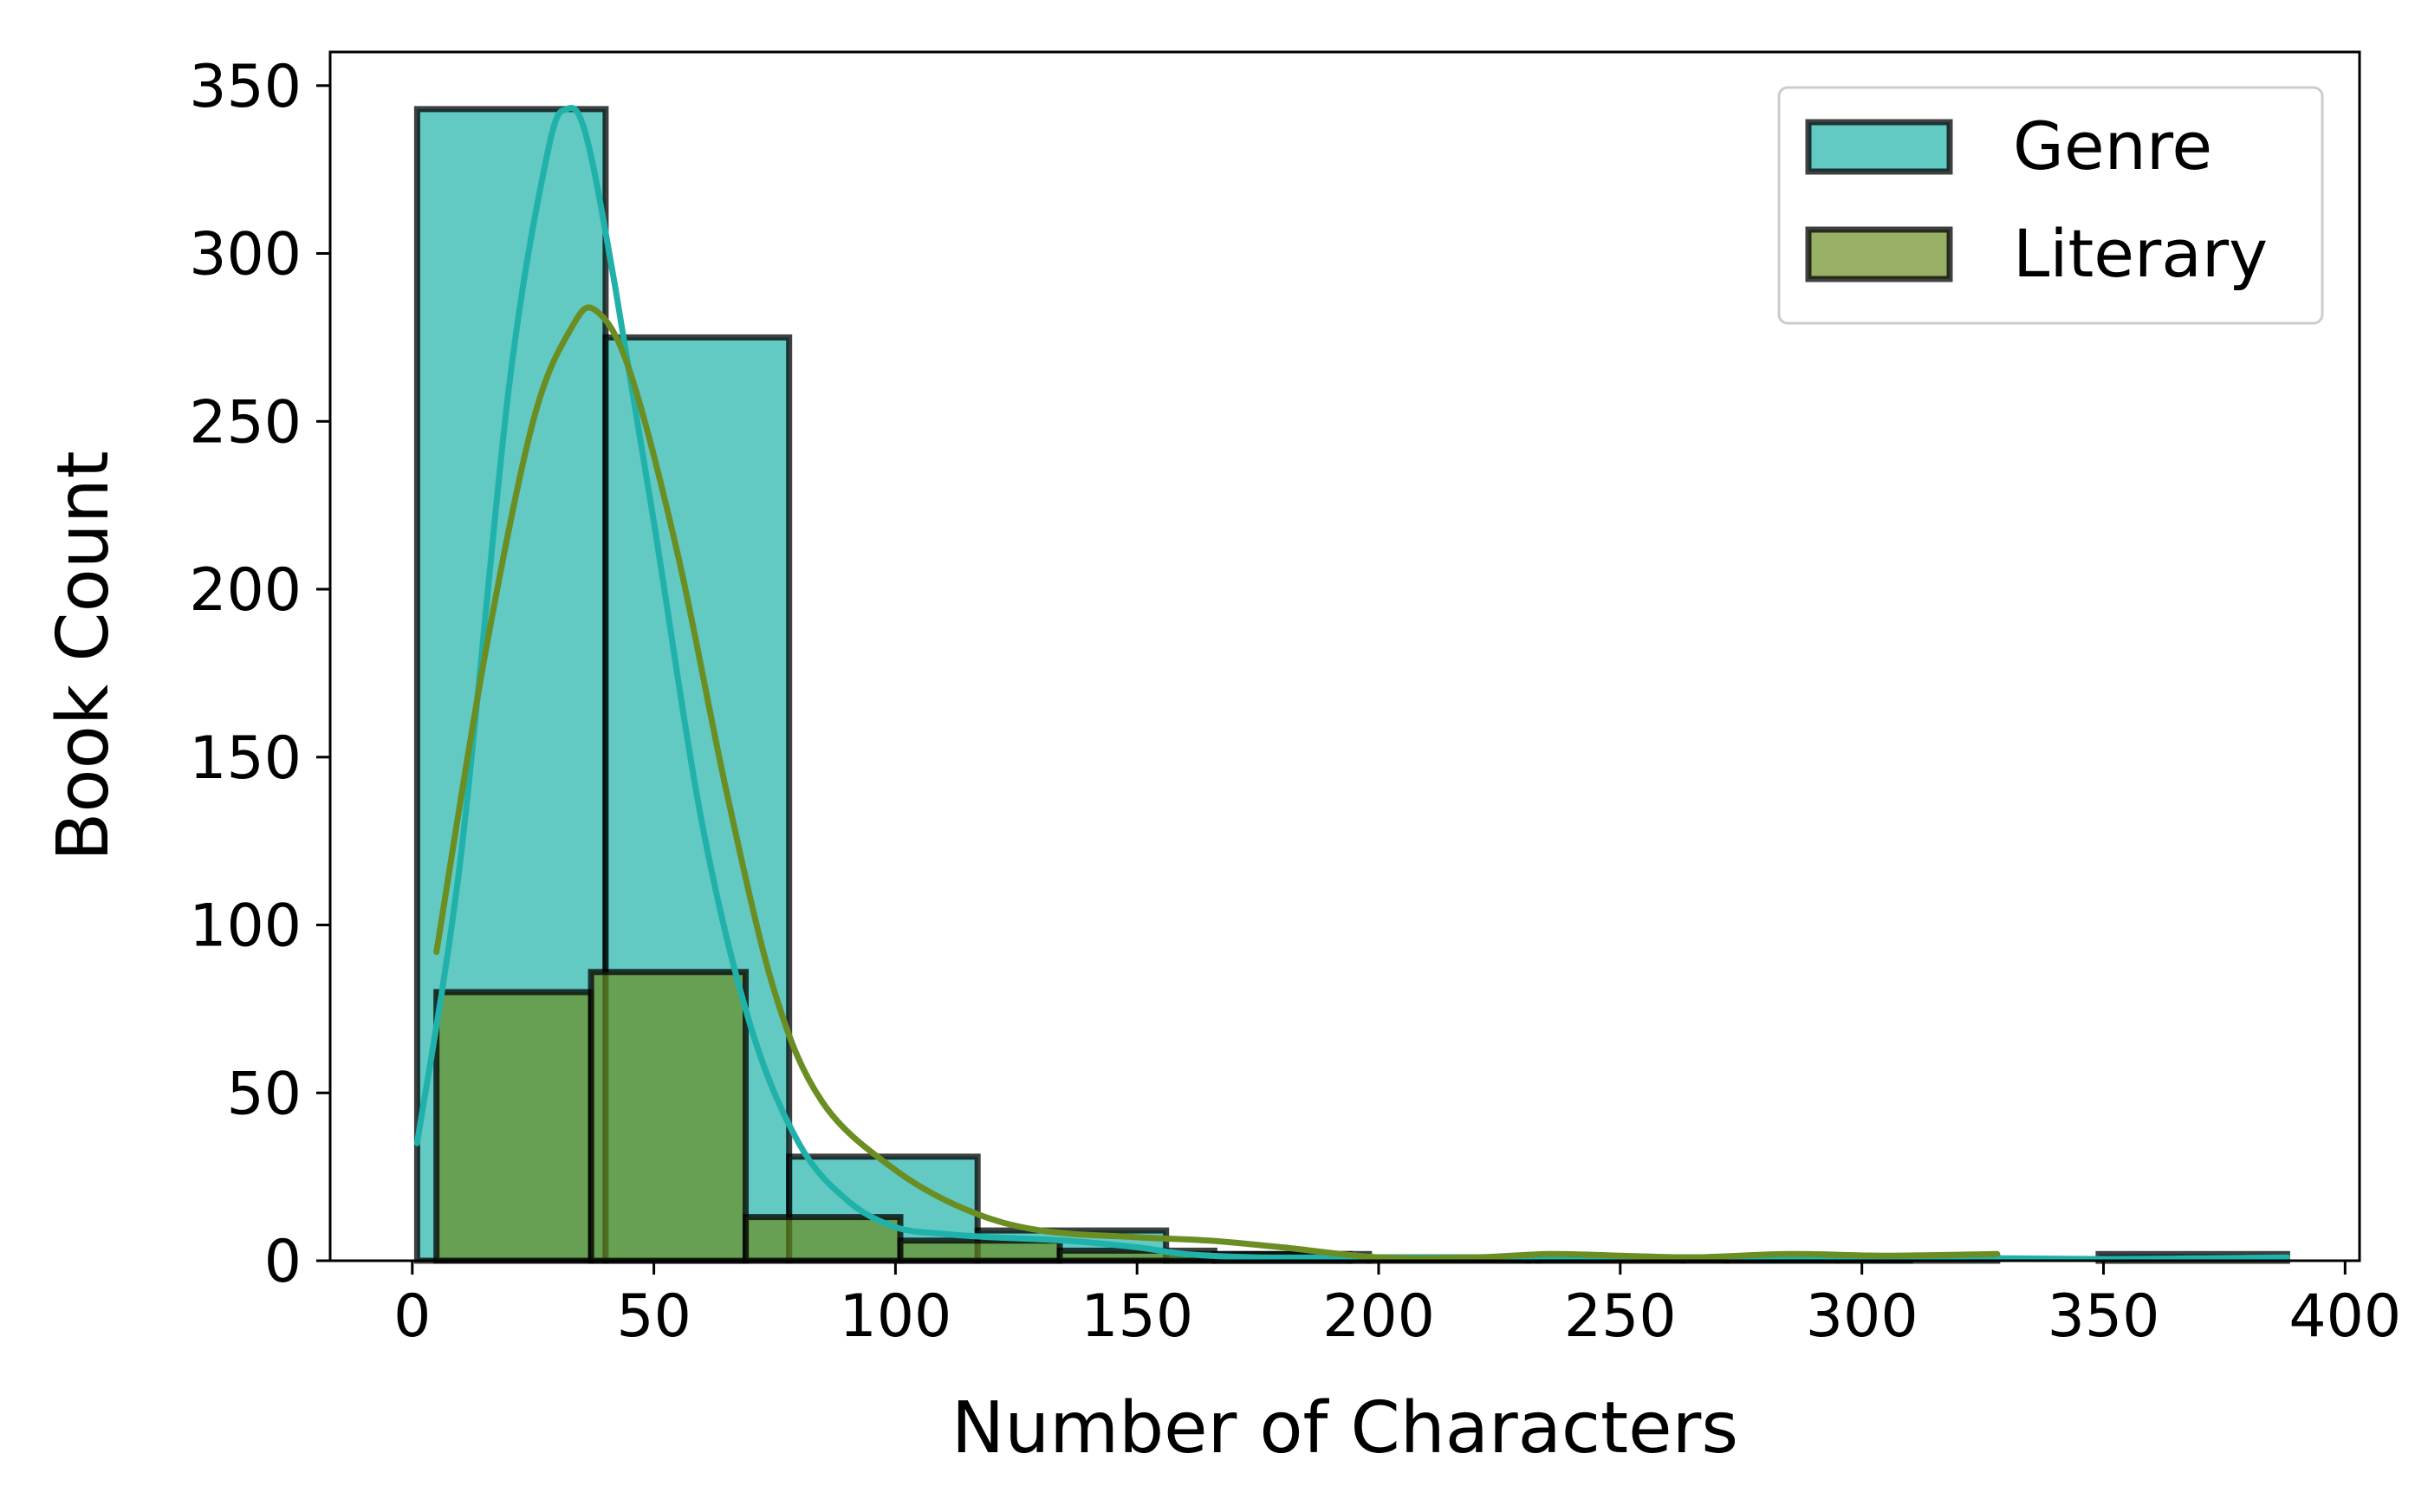 The height and width of the screenshot is (1512, 2428). I want to click on y-tick-label: 300, so click(245, 255).